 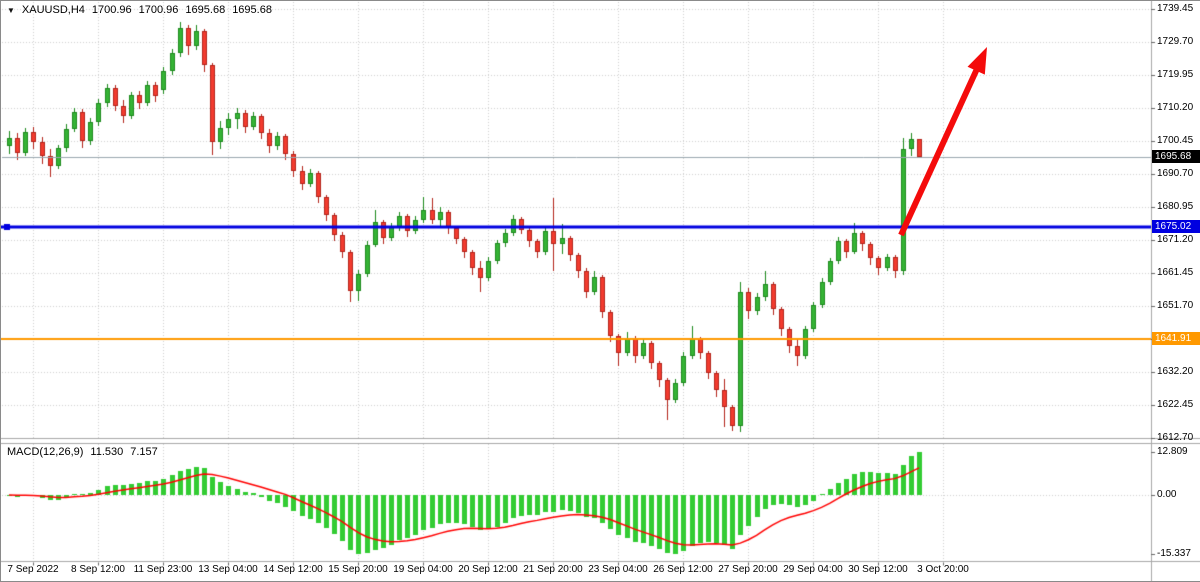 I want to click on bid-price-tag: 1695.68, so click(x=1176, y=156).